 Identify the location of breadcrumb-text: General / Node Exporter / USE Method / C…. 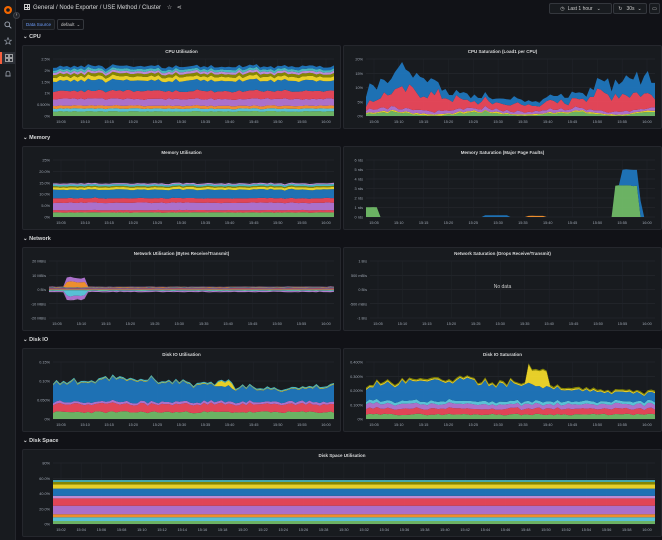
(97, 8).